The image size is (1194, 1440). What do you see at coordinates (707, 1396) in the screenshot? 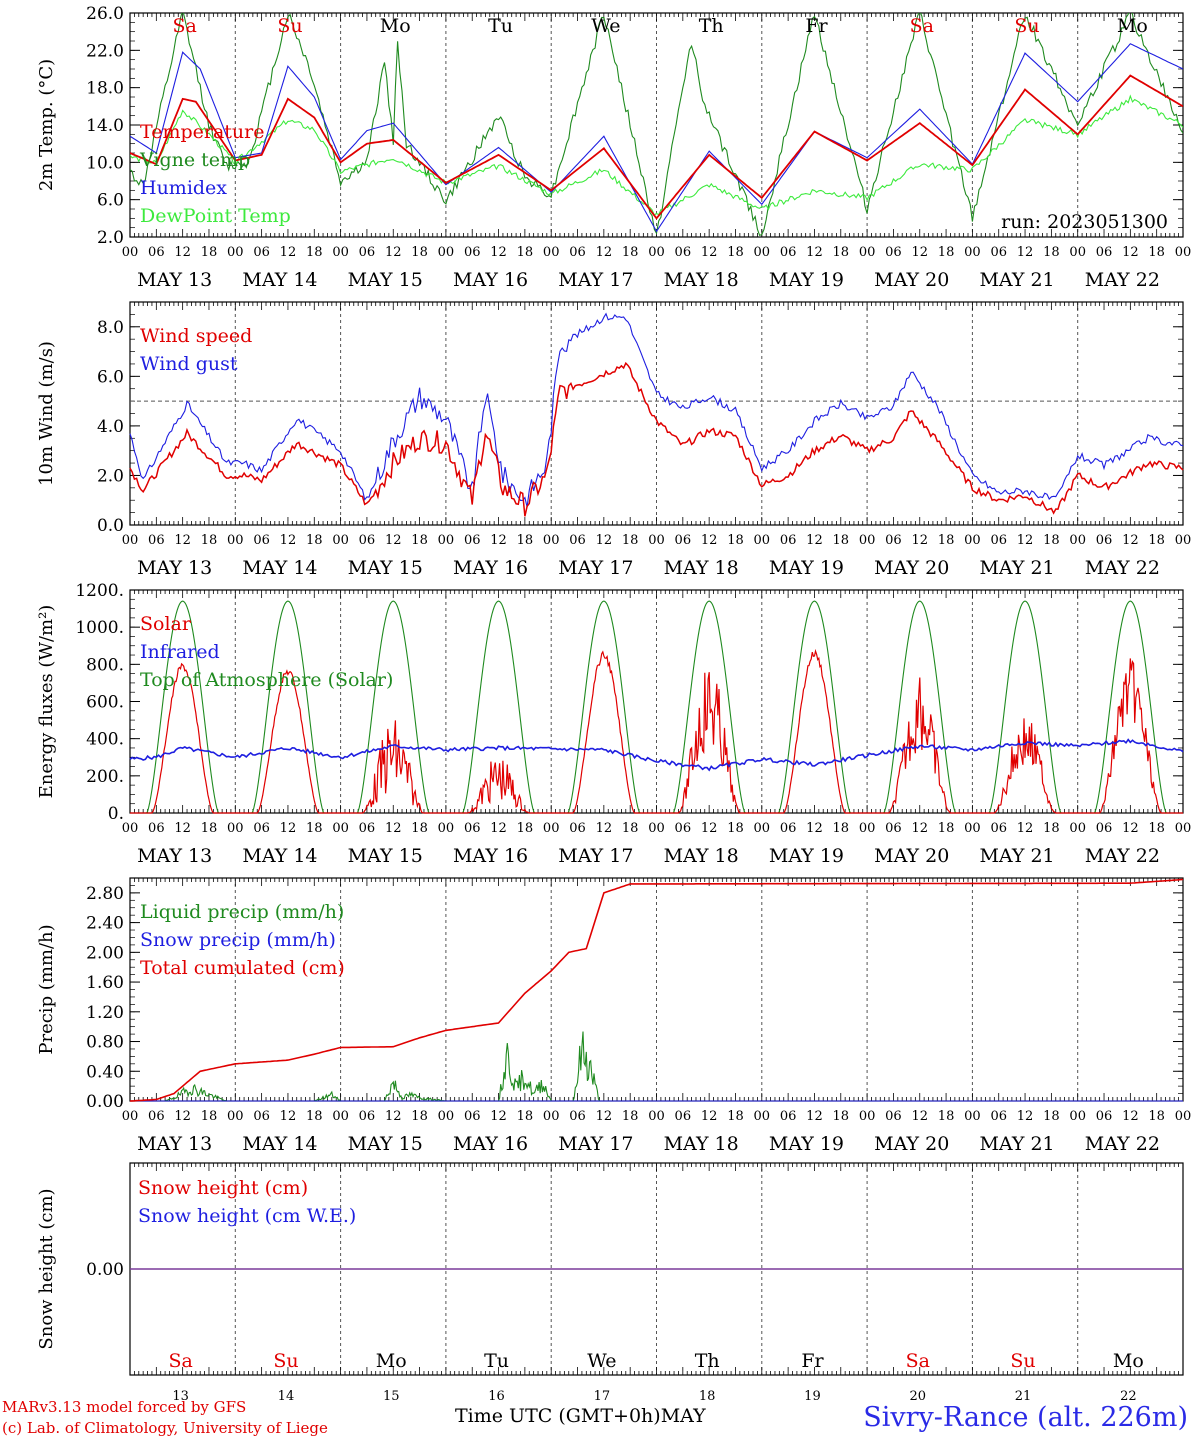
I see `day-number-label: 18` at bounding box center [707, 1396].